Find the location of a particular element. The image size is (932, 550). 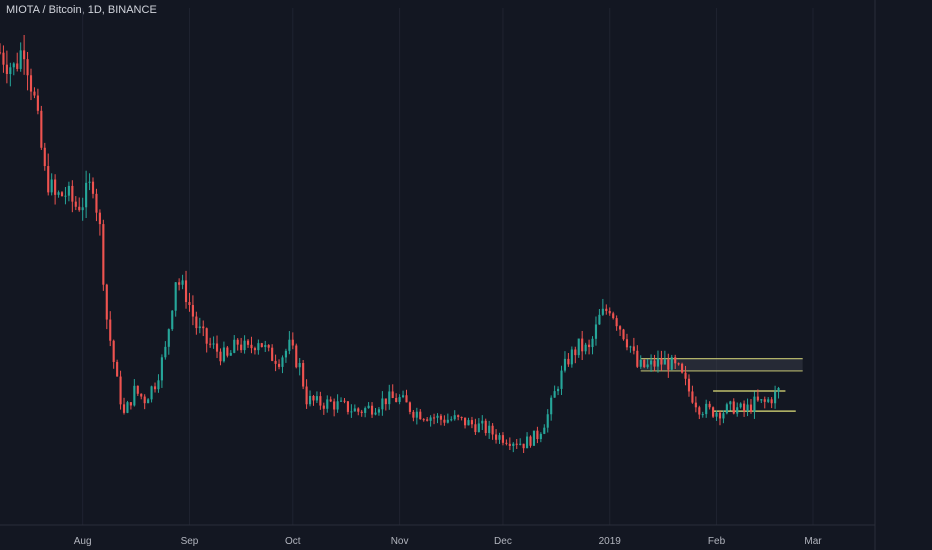

drawing-zones is located at coordinates (721, 385).